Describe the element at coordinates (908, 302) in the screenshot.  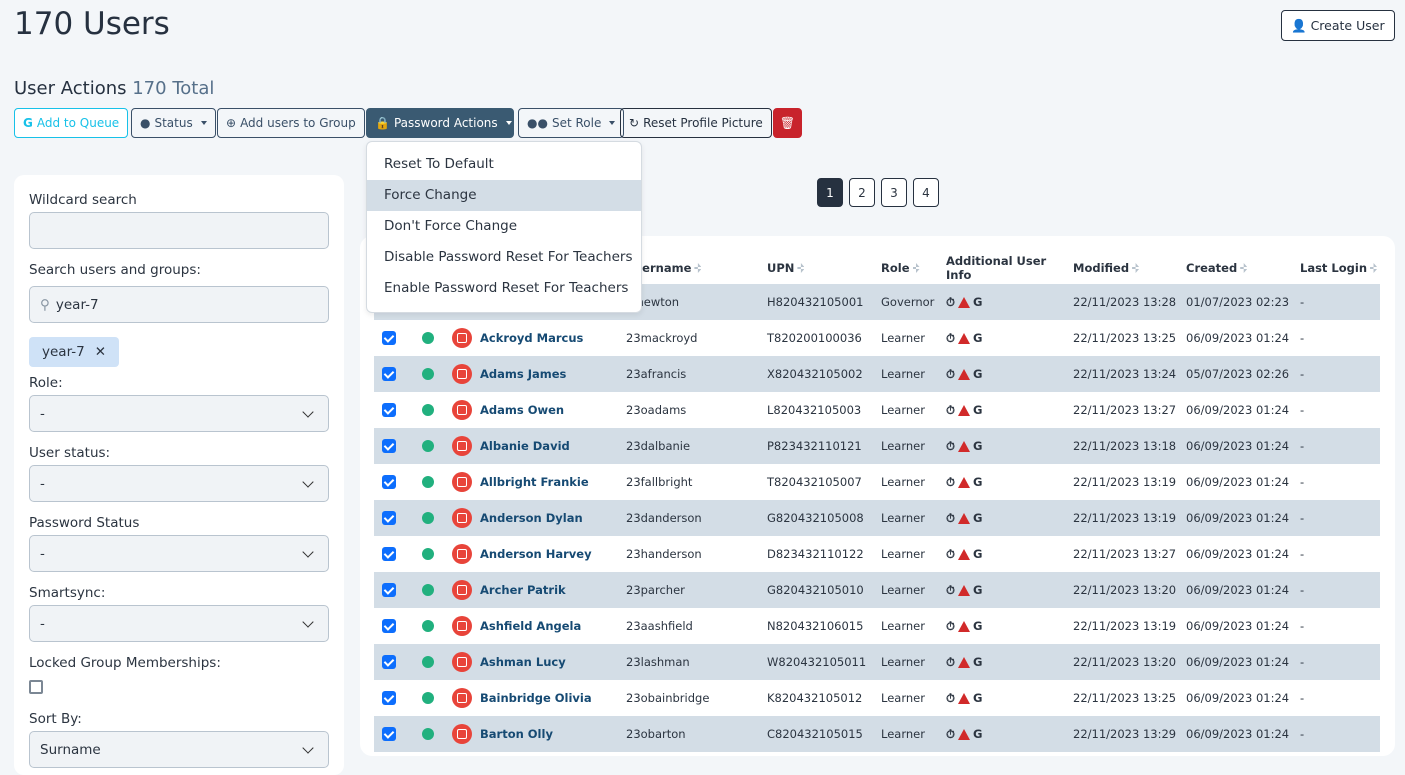
I see `role: Governor` at that location.